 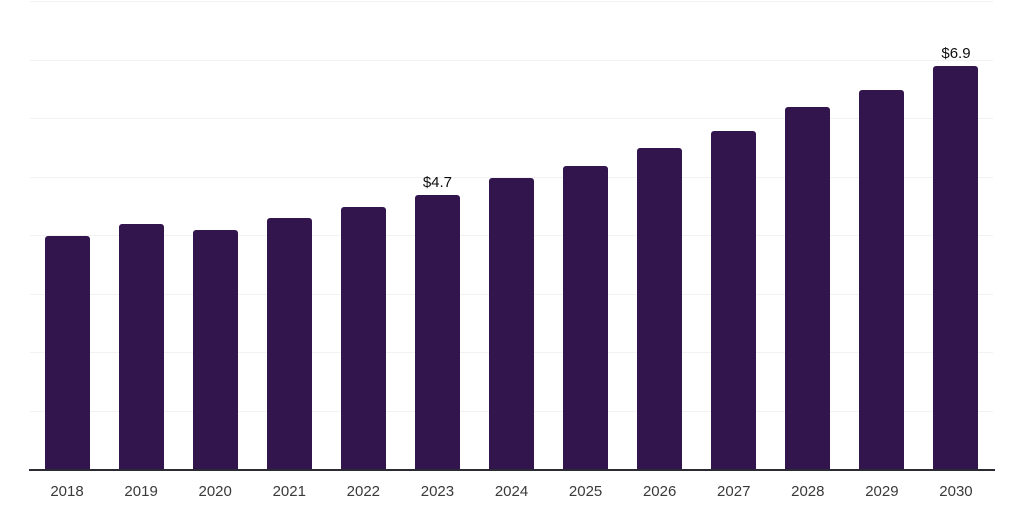 I want to click on bar-band-2027, so click(x=734, y=236).